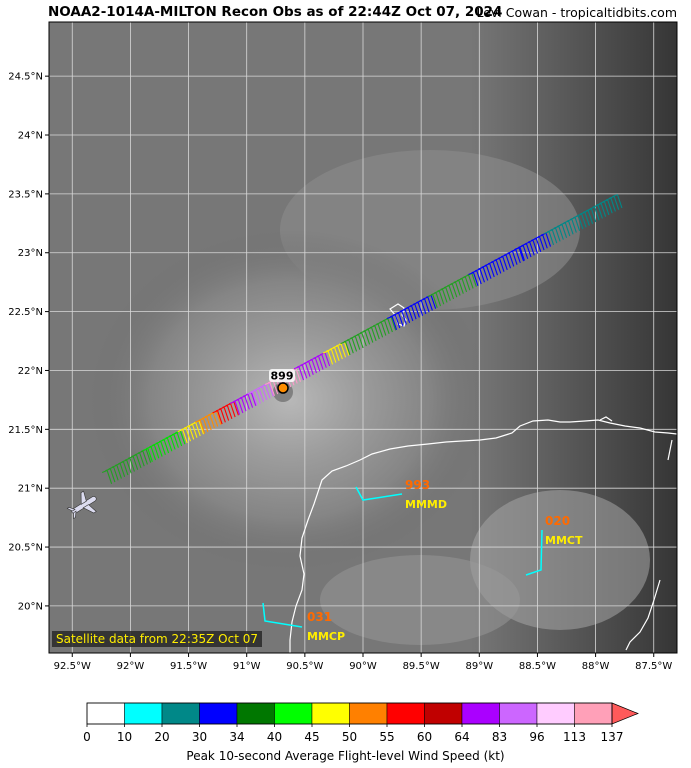  What do you see at coordinates (420, 600) in the screenshot?
I see `cloud-band` at bounding box center [420, 600].